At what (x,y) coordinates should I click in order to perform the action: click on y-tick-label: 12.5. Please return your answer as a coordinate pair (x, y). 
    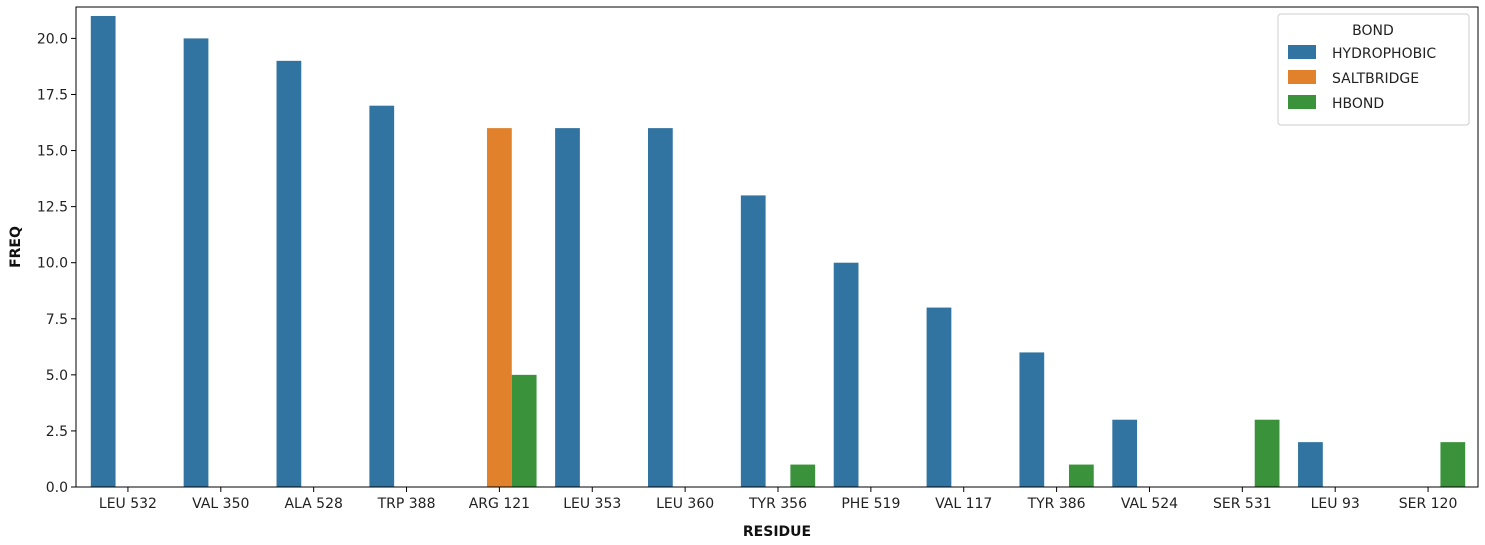
    Looking at the image, I should click on (52, 208).